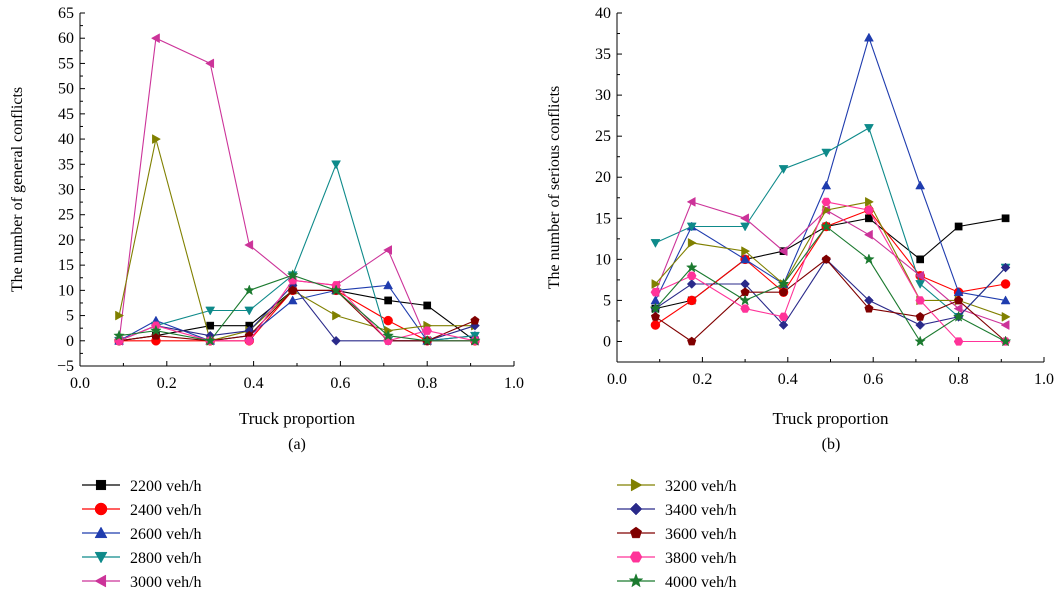 The height and width of the screenshot is (606, 1060). Describe the element at coordinates (1044, 379) in the screenshot. I see `x-tick-label: 1.0` at that location.